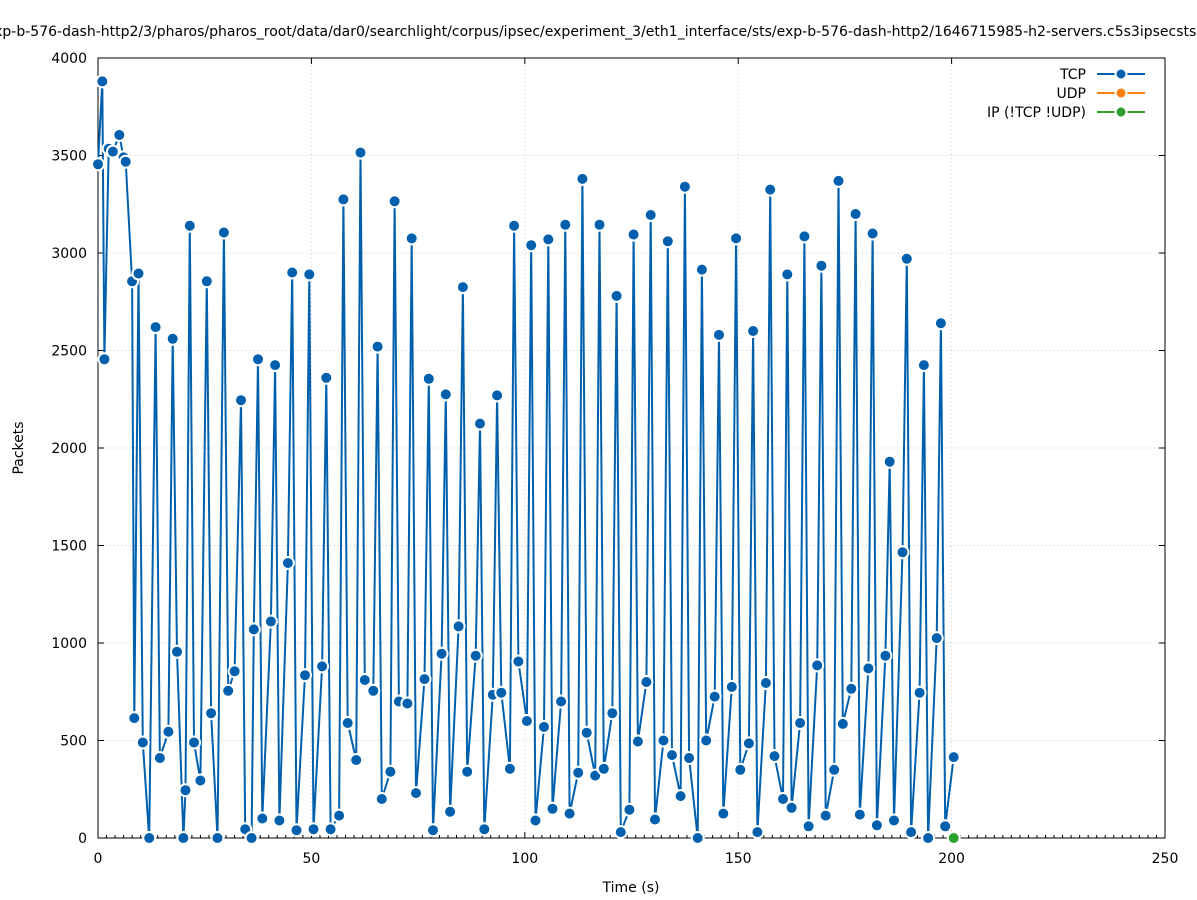  What do you see at coordinates (69, 157) in the screenshot?
I see `y-tick-label: 3500` at bounding box center [69, 157].